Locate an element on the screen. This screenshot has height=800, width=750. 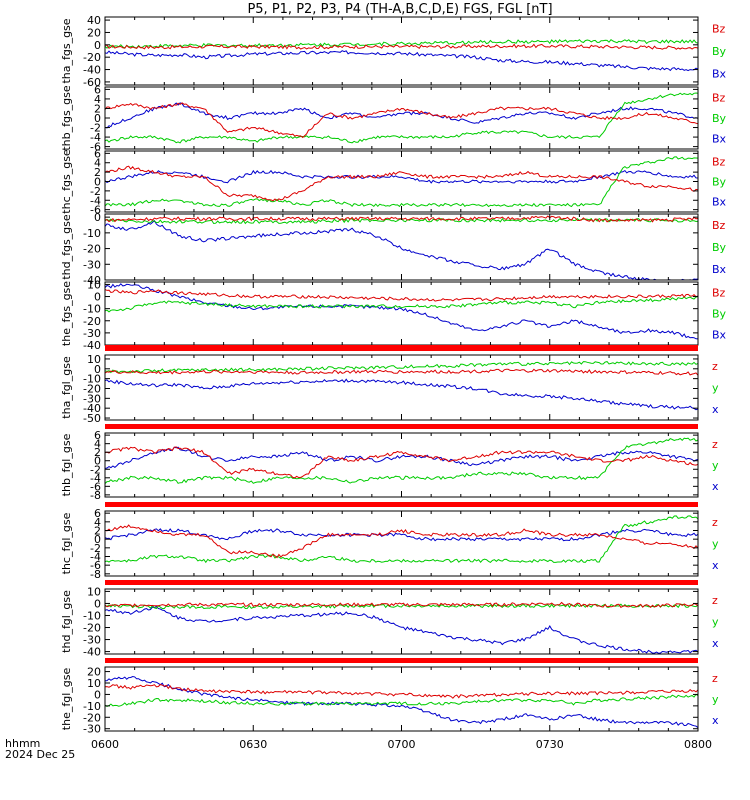
y-axis-label: tha_fgs_gse is located at coordinates (66, 50).